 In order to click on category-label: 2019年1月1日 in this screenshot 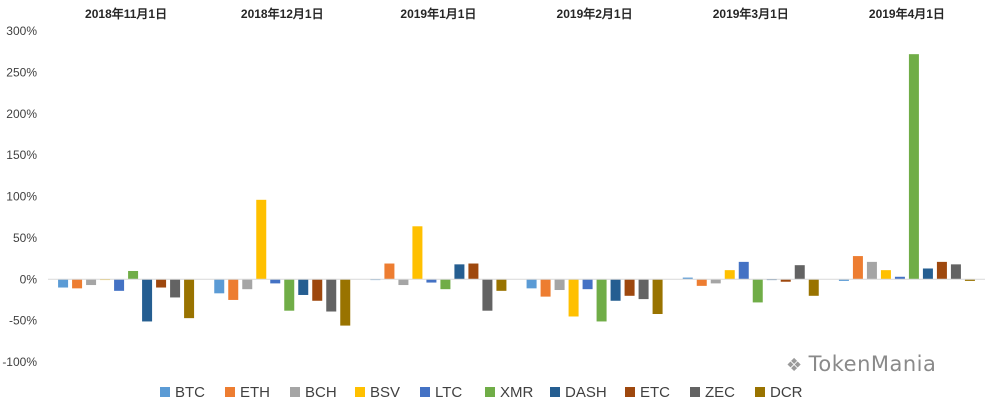, I will do `click(438, 13)`.